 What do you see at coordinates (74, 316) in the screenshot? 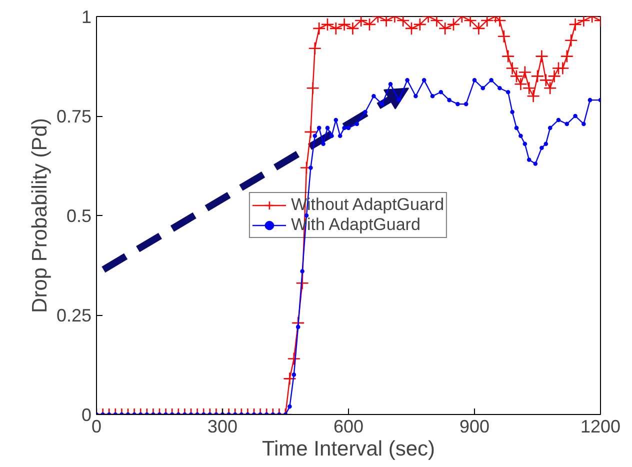
I see `y-tick-label: 0.25` at bounding box center [74, 316].